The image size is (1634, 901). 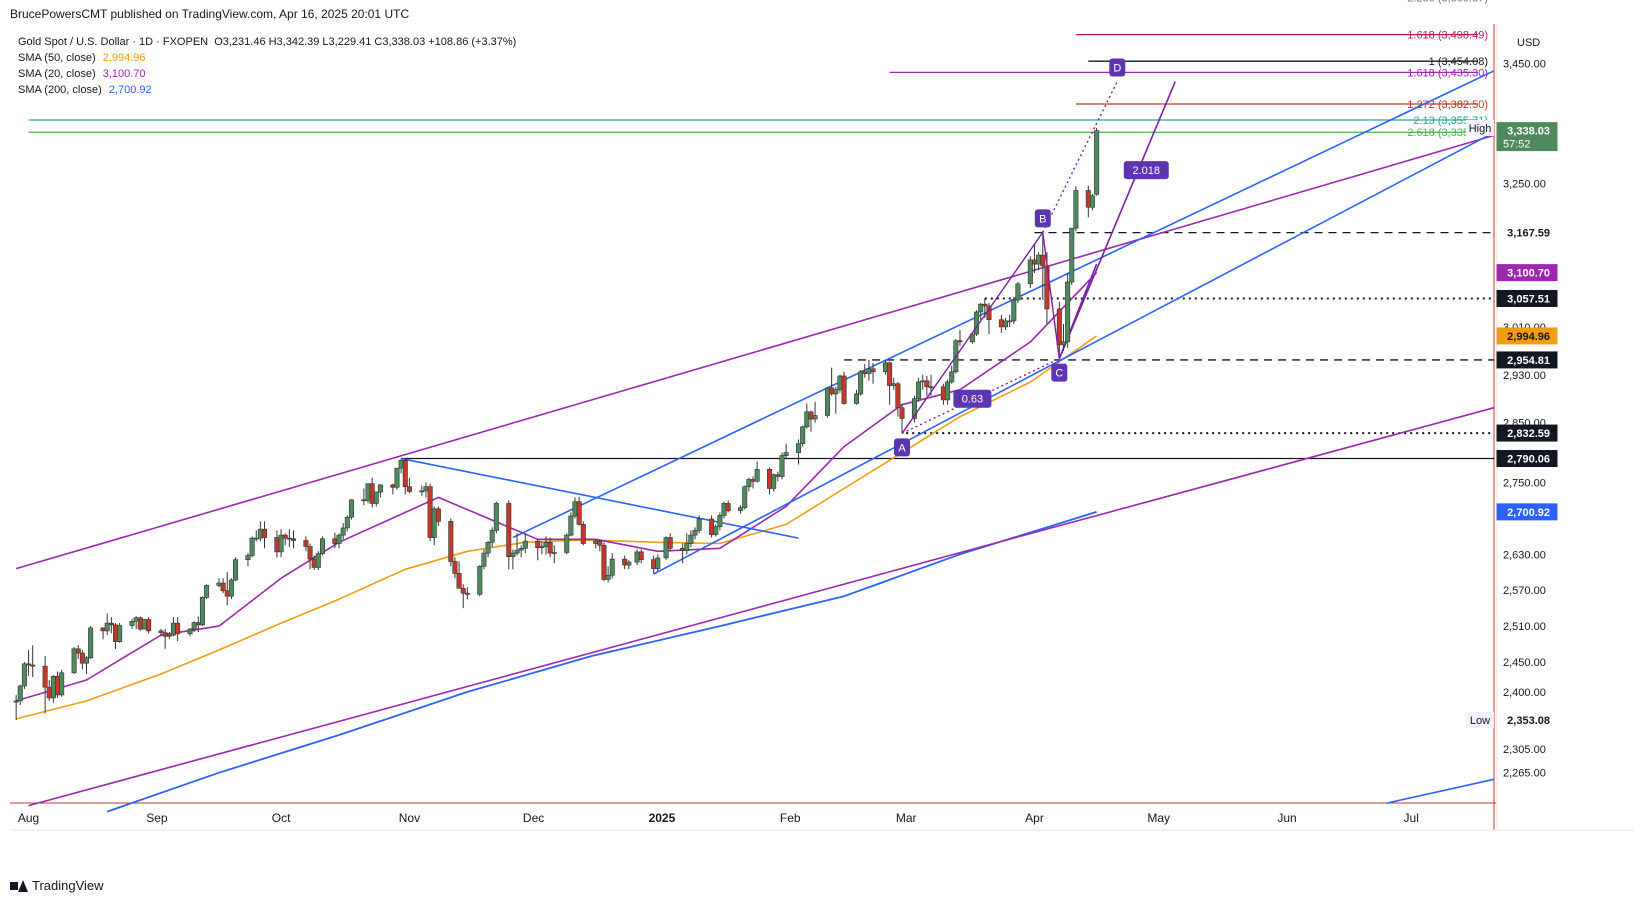 I want to click on abcd-marker-C, so click(x=1059, y=372).